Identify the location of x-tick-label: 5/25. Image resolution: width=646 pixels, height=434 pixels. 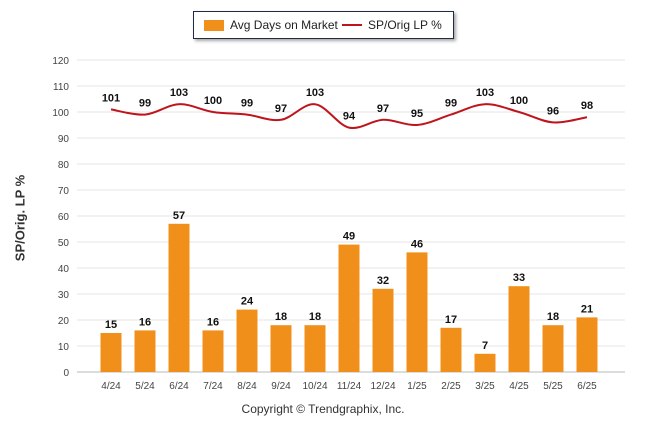
(553, 386).